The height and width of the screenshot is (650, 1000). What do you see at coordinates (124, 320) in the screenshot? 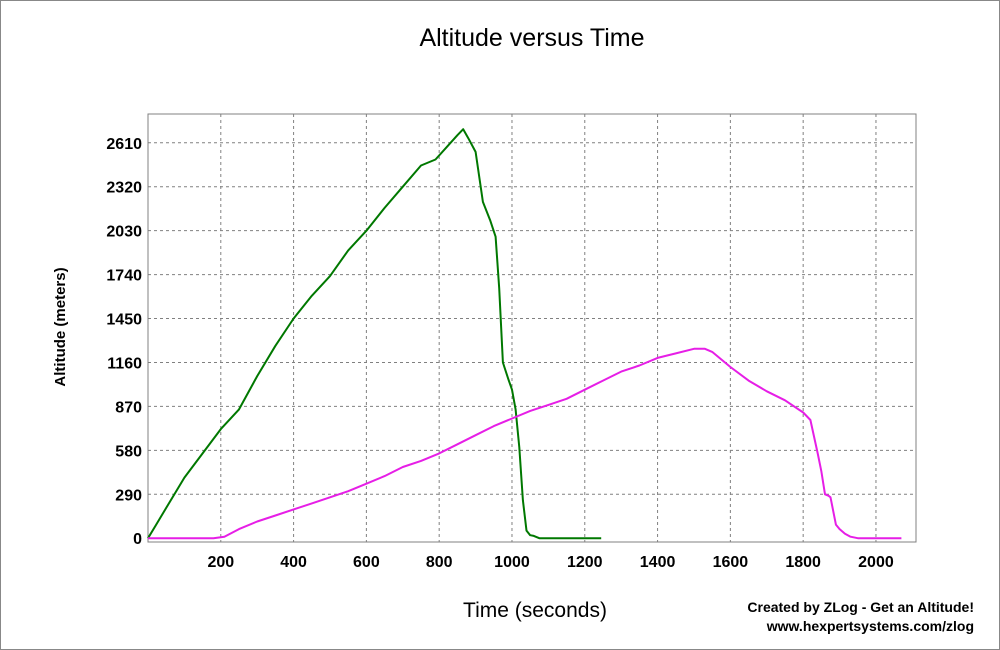
I see `y-tick-label: 1450` at bounding box center [124, 320].